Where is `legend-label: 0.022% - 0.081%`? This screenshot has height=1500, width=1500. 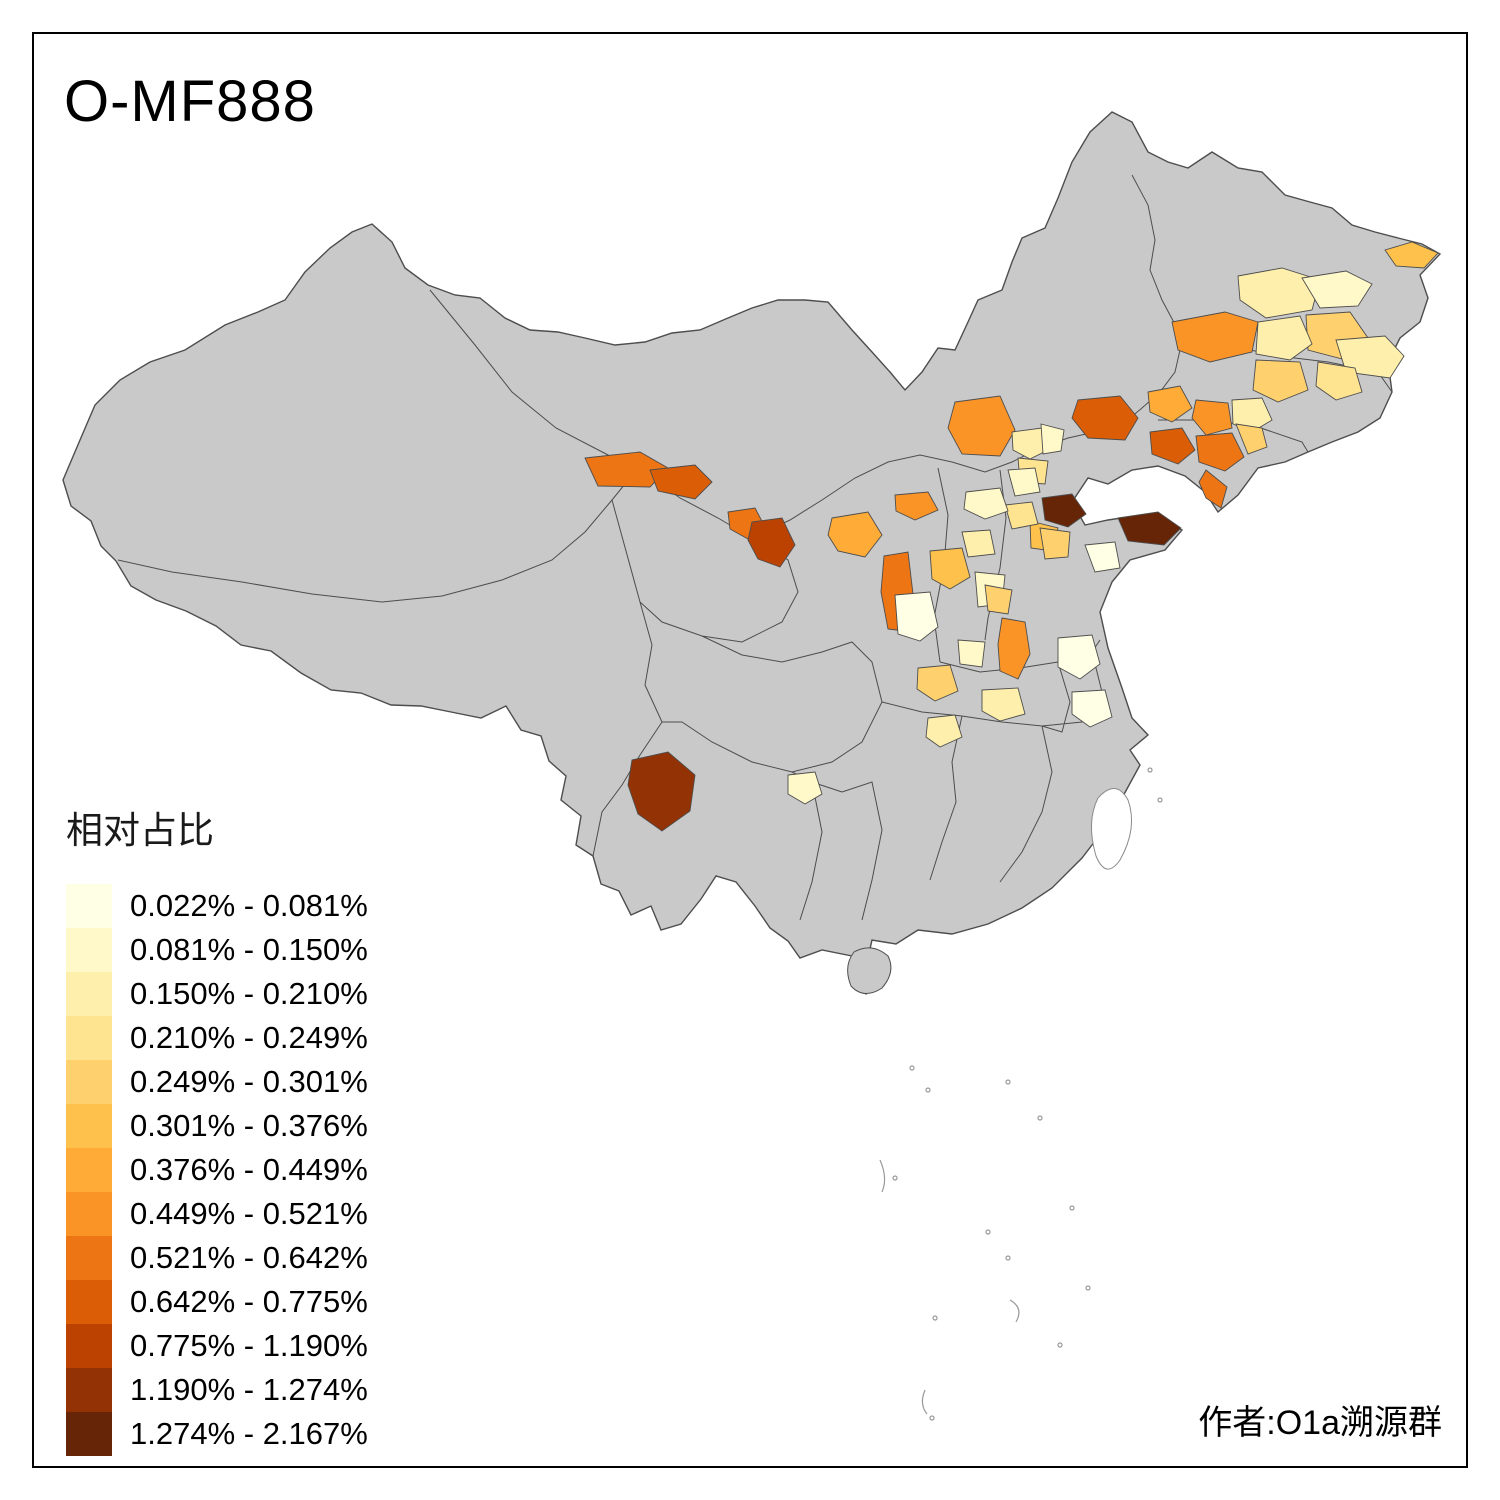
legend-label: 0.022% - 0.081% is located at coordinates (249, 905).